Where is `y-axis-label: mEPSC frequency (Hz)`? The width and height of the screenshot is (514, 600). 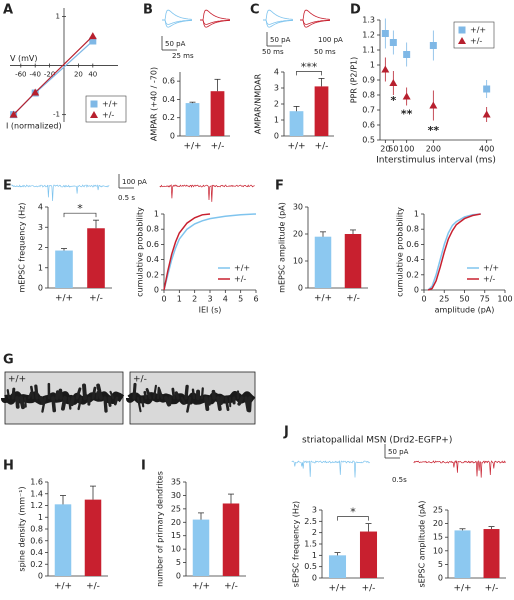
y-axis-label: mEPSC frequency (Hz) is located at coordinates (22, 247).